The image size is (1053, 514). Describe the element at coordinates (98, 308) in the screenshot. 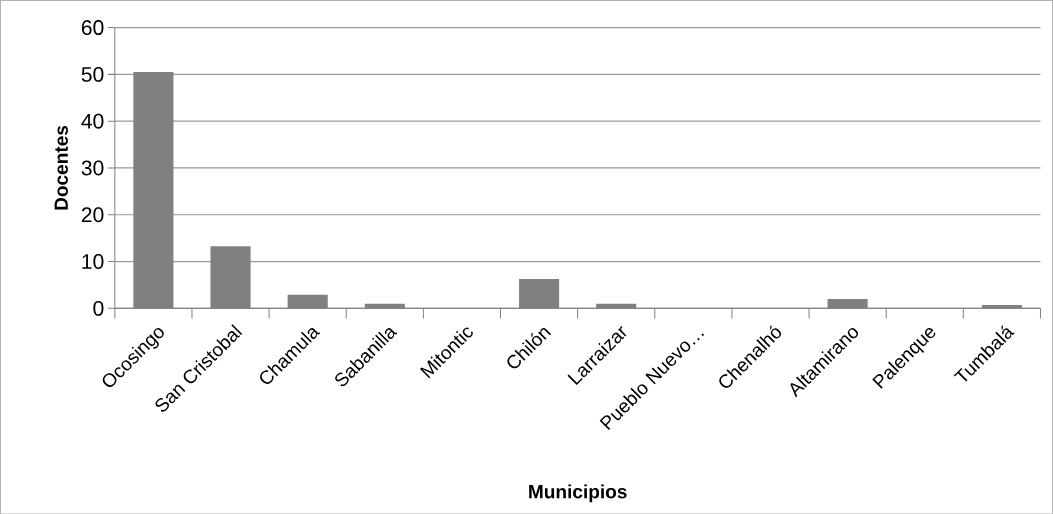

I see `y-tick-label: 0` at that location.